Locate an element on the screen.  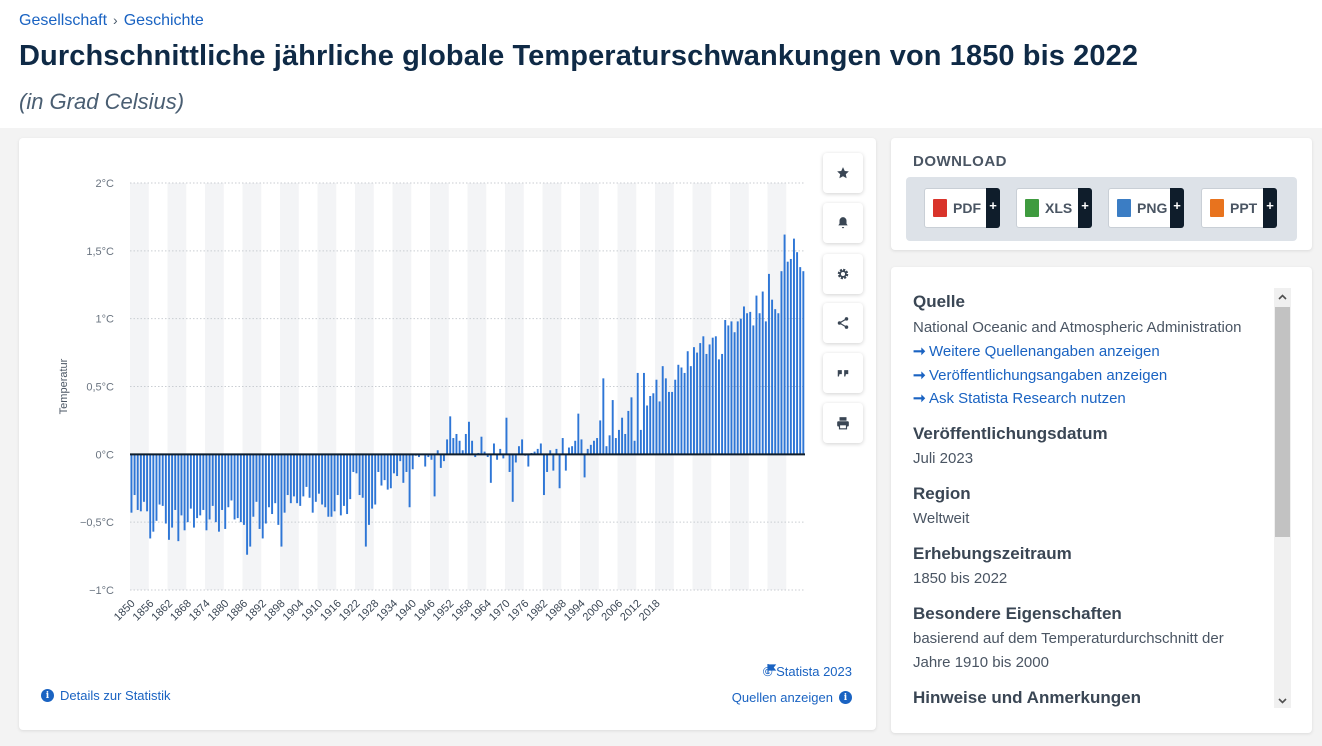
bar-2041 is located at coordinates (728, 390).